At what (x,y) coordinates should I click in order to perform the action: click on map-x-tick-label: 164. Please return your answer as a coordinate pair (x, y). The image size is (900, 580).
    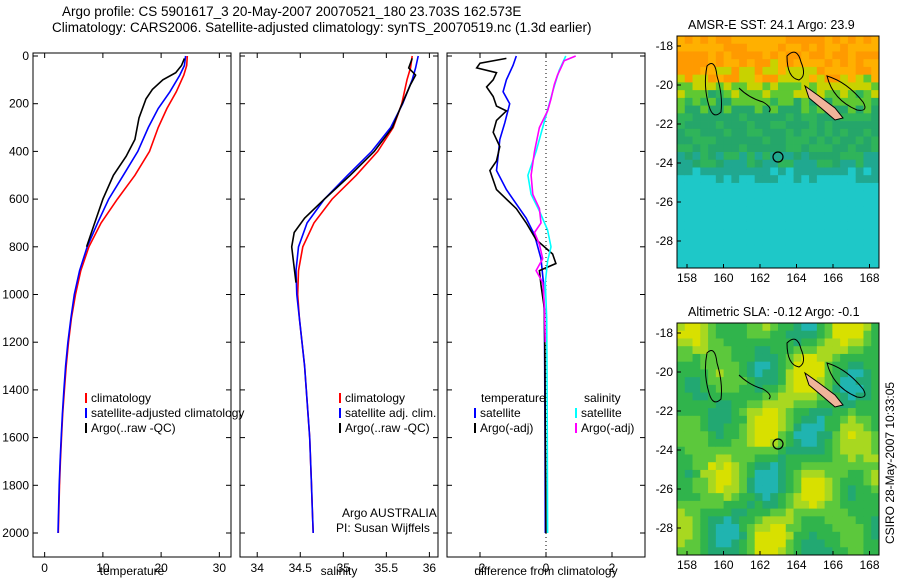
    Looking at the image, I should click on (796, 278).